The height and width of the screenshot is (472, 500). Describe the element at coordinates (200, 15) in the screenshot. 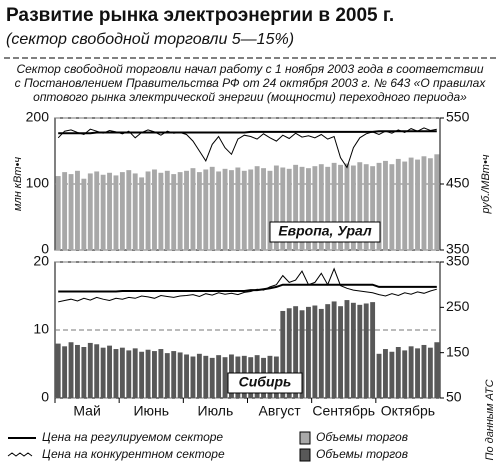

I see `title: Развитие рынка электроэнергии в 2005 г.` at that location.